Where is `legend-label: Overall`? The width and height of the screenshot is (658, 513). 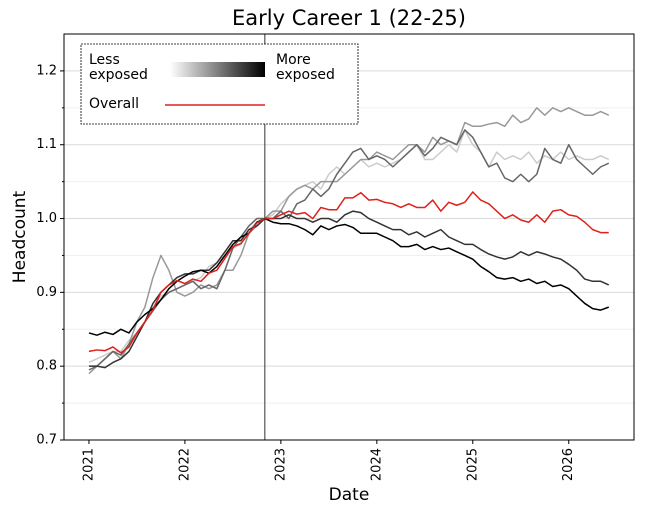
legend-label: Overall is located at coordinates (114, 104).